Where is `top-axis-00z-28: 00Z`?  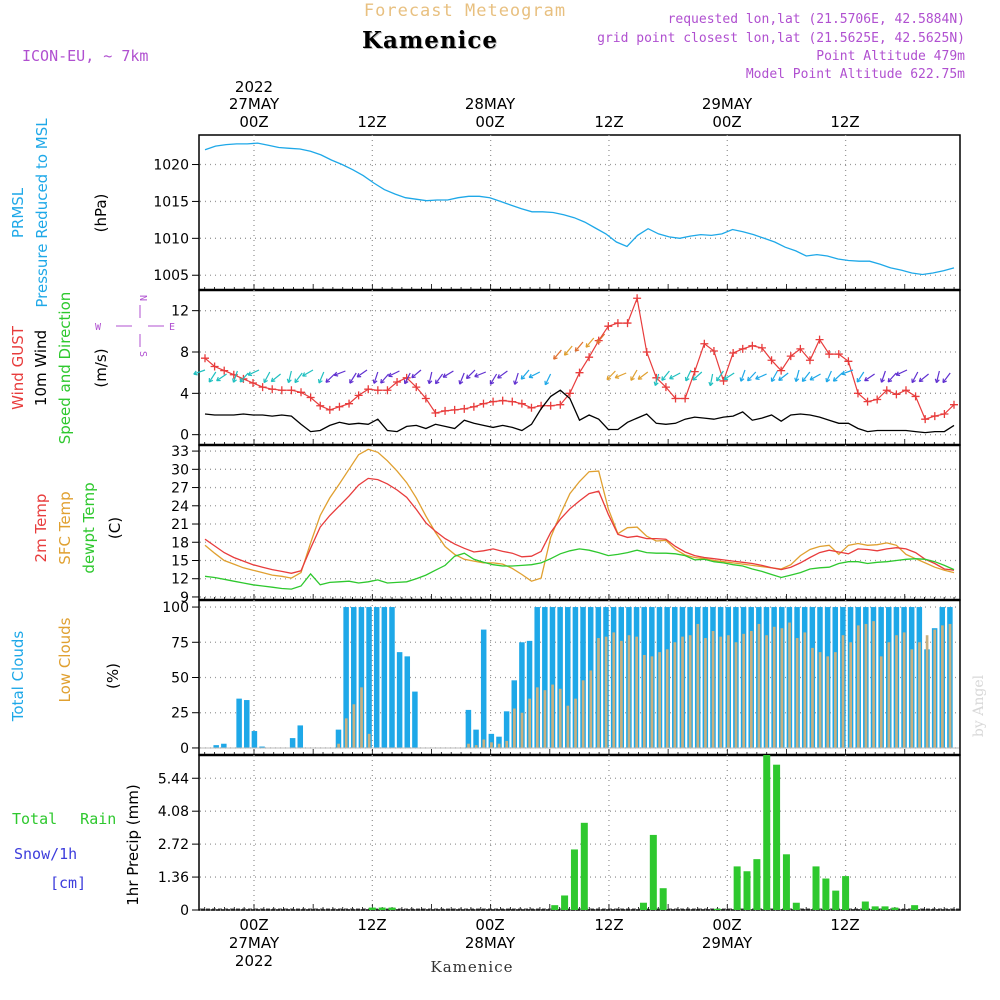
top-axis-00z-28: 00Z is located at coordinates (489, 122).